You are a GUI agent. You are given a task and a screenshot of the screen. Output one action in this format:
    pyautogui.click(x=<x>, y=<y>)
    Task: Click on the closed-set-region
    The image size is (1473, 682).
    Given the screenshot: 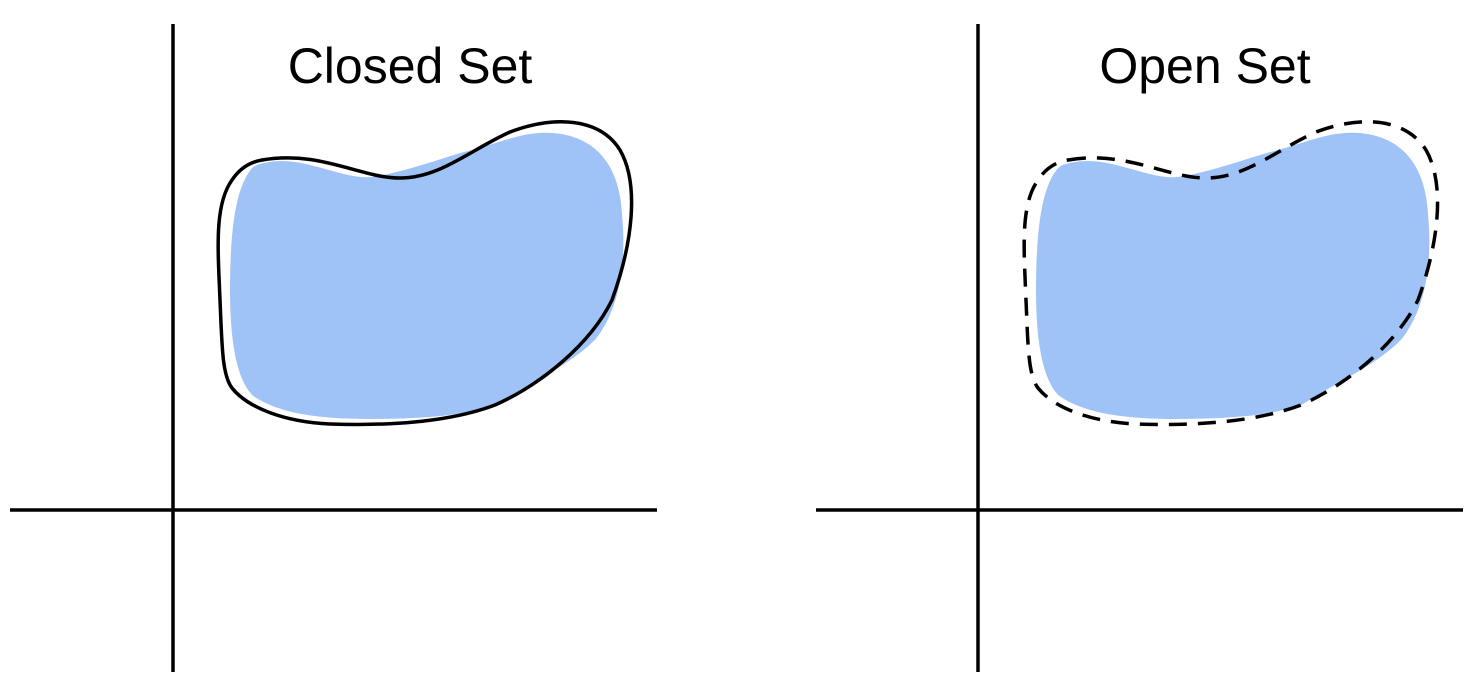 What is the action you would take?
    pyautogui.click(x=425, y=273)
    